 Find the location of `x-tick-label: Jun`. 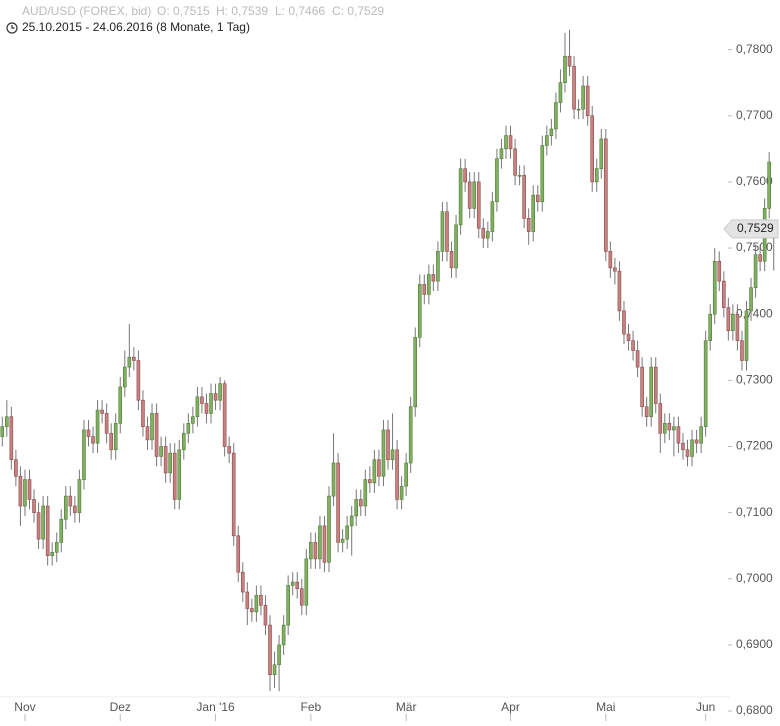

x-tick-label: Jun is located at coordinates (705, 707).